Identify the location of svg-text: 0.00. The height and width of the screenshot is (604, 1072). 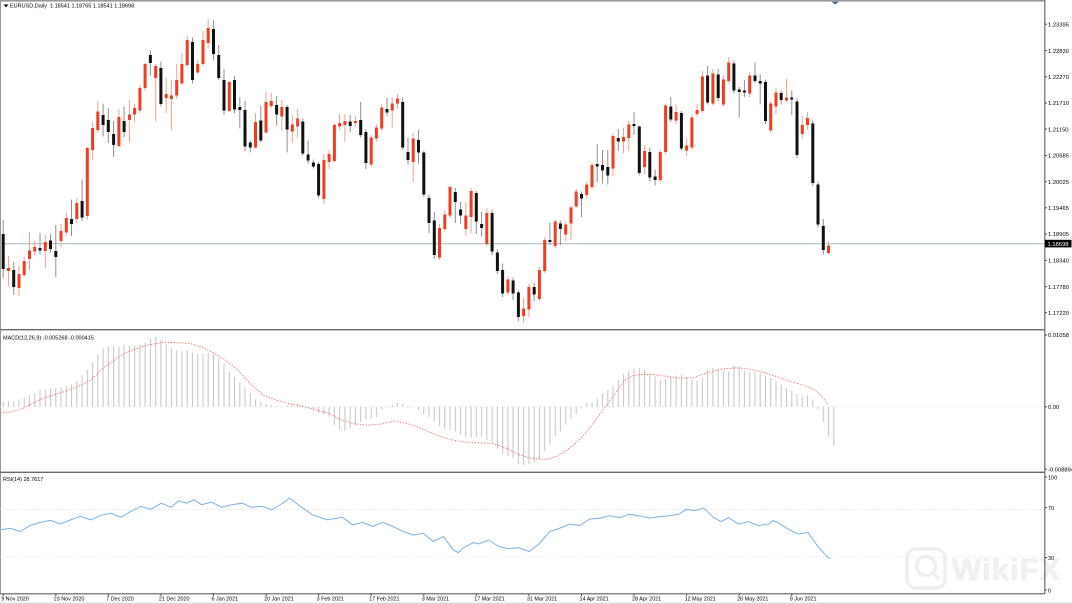
(1053, 408).